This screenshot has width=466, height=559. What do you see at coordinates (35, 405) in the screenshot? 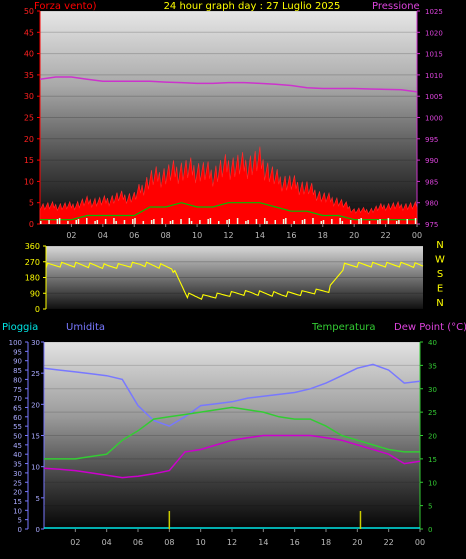
I see `humidity-axis-tick-label: 20` at bounding box center [35, 405].